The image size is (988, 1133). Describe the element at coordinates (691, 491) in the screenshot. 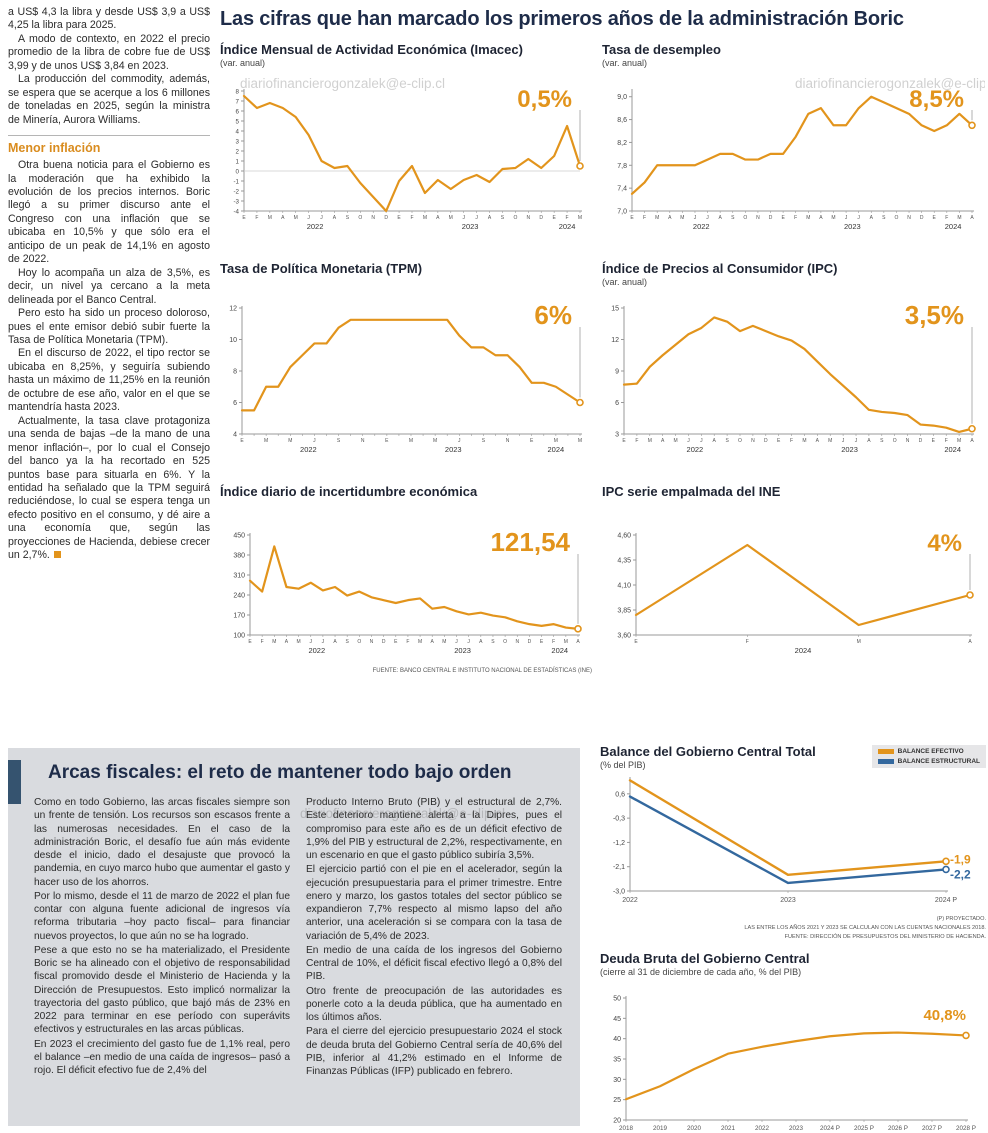

I see `chart-title: IPC serie empalmada del INE` at that location.